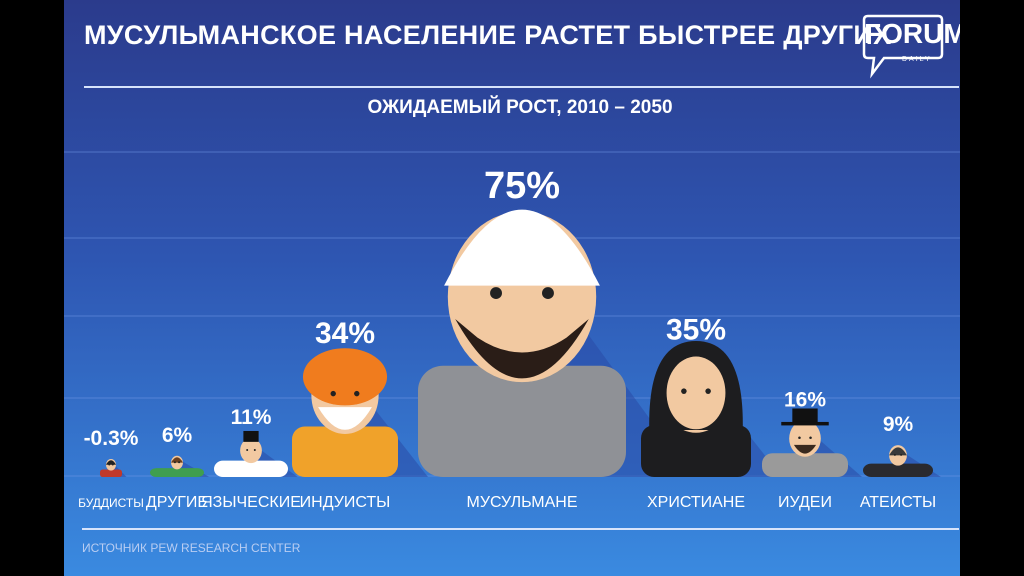 The height and width of the screenshot is (576, 1024). What do you see at coordinates (912, 33) in the screenshot?
I see `logo-text: FORUM` at bounding box center [912, 33].